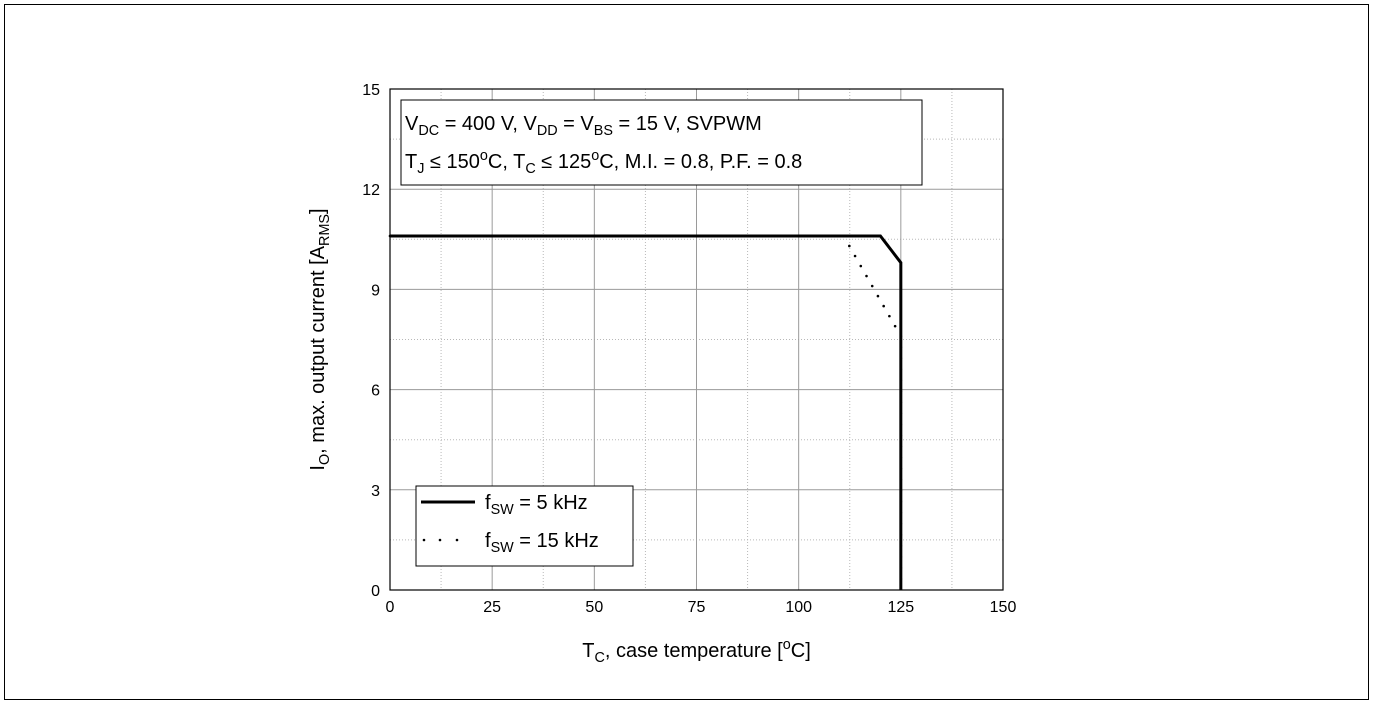 The height and width of the screenshot is (704, 1375). What do you see at coordinates (542, 543) in the screenshot?
I see `legend-entry-15khz: fSW = 15 kHz` at bounding box center [542, 543].